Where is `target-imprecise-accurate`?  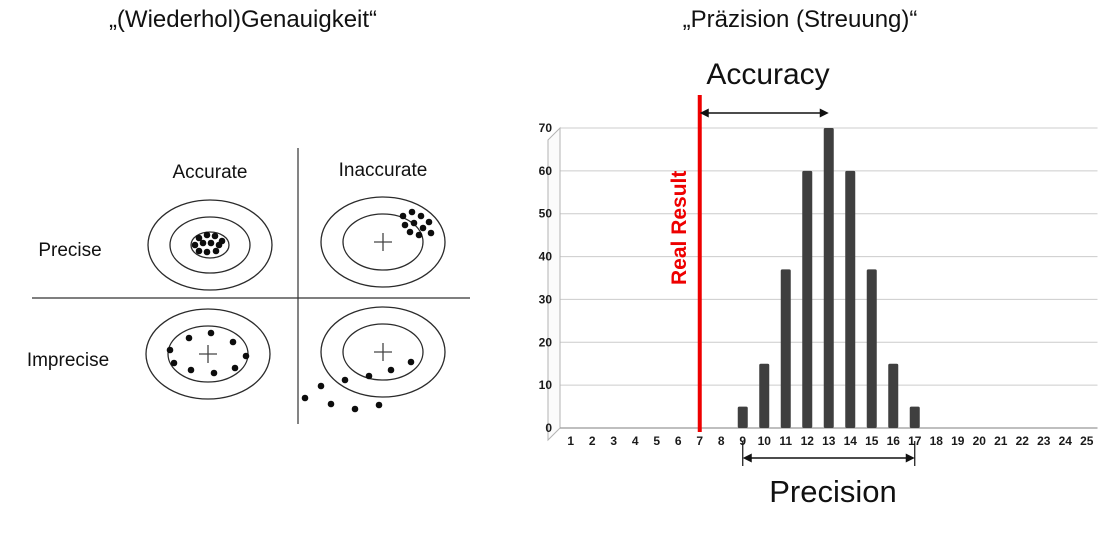 target-imprecise-accurate is located at coordinates (208, 354).